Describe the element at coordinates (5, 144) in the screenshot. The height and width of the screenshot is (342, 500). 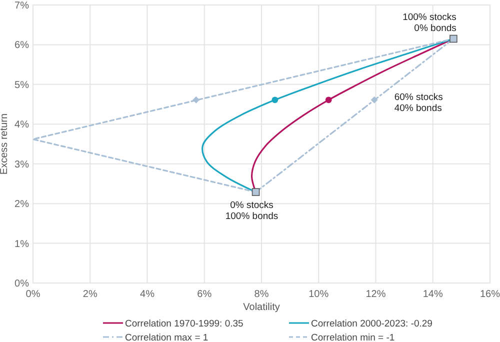
I see `y-axis-title: Excess return` at that location.